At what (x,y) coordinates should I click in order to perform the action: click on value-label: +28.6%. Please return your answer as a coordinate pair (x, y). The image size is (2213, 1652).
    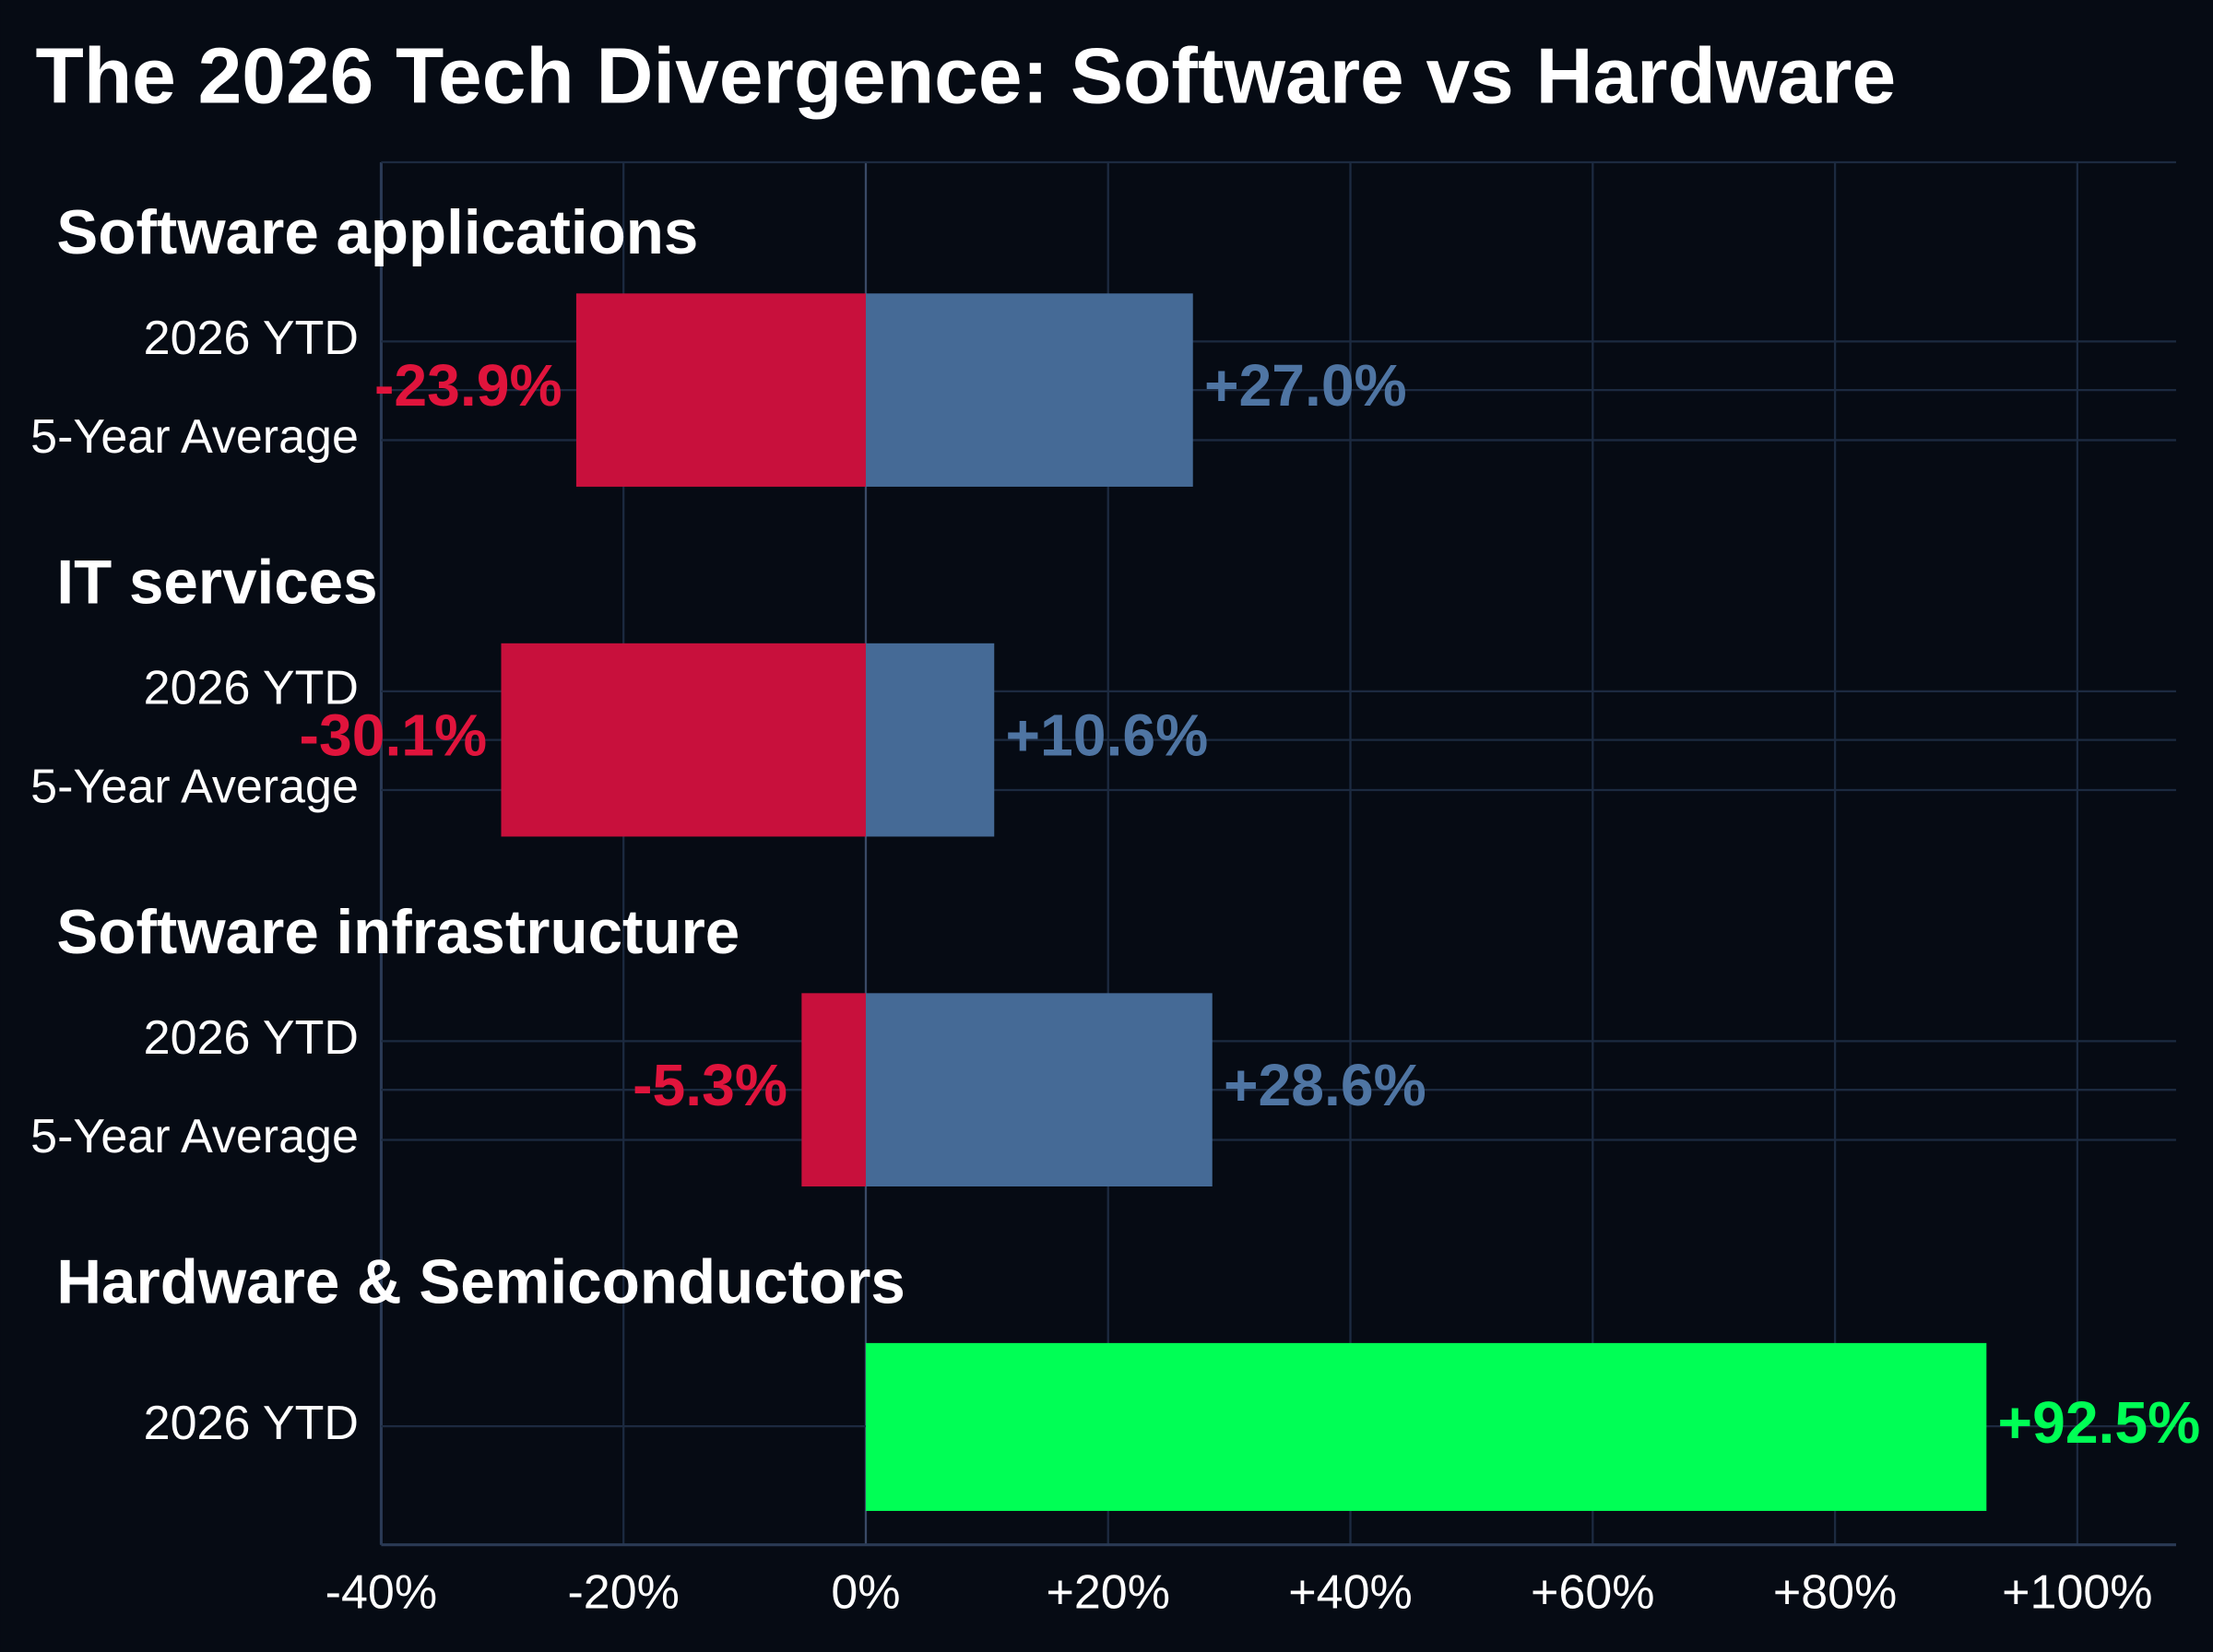
    Looking at the image, I should click on (1325, 1085).